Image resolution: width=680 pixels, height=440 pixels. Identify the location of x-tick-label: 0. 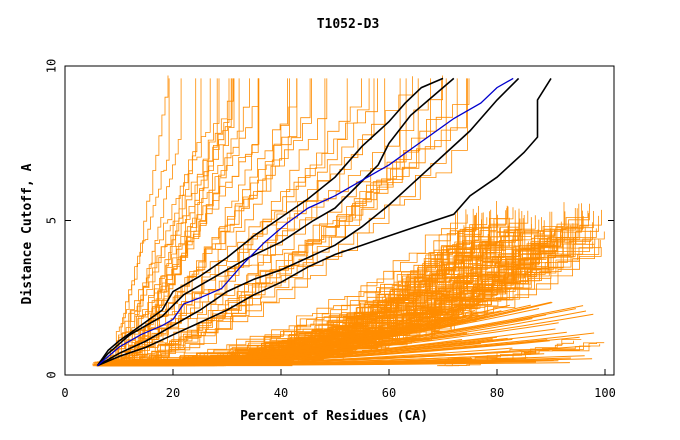
(64, 393).